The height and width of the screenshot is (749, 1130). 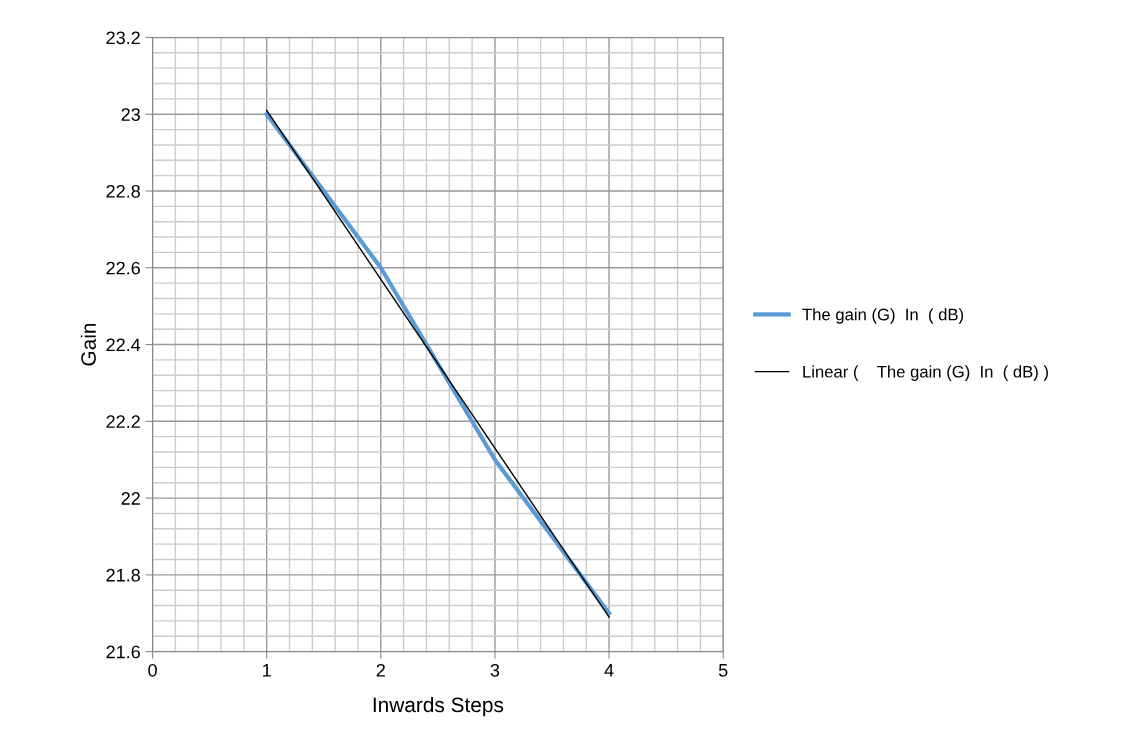 What do you see at coordinates (380, 670) in the screenshot?
I see `x-tick-label: 2` at bounding box center [380, 670].